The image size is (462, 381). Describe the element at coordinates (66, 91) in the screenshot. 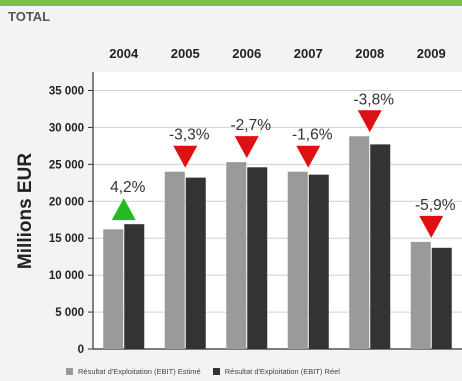

I see `y-tick-label: 35 000` at that location.